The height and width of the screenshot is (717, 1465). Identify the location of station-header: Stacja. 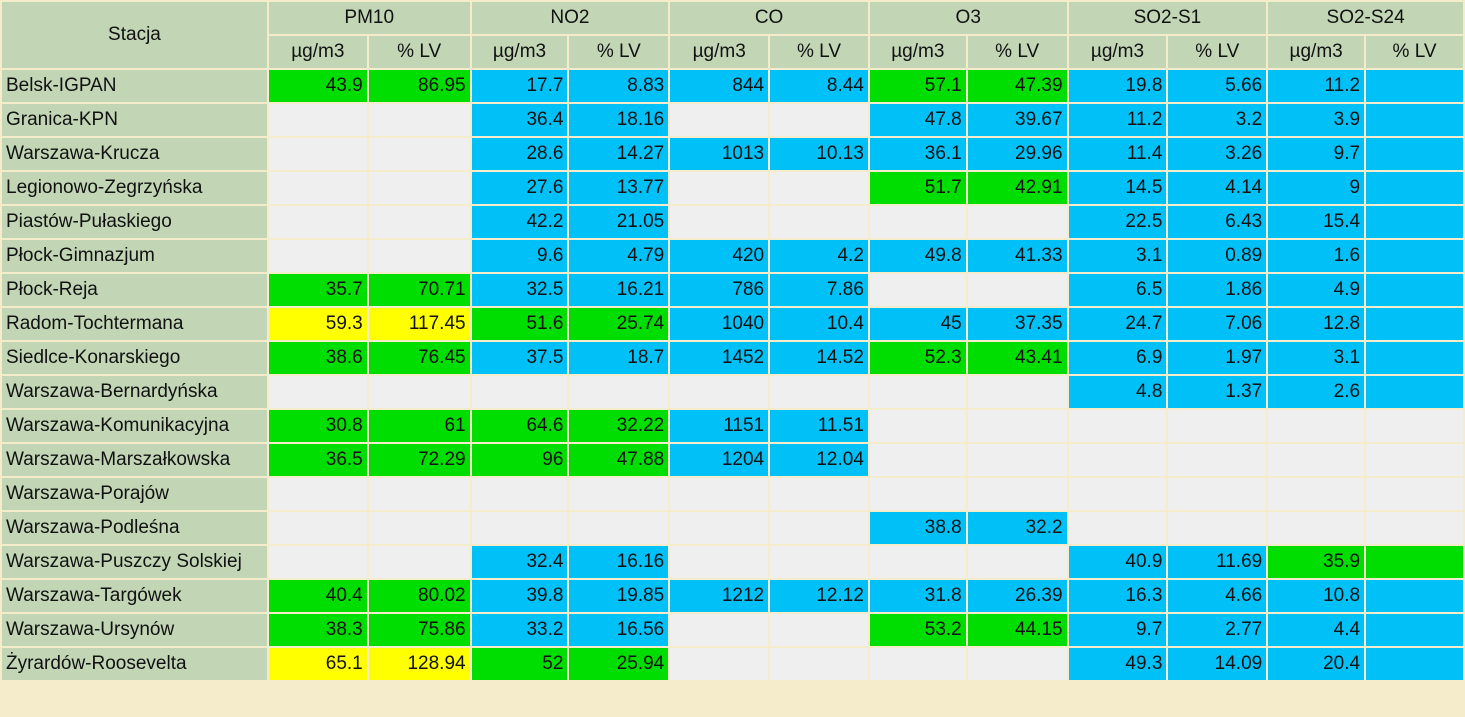
(134, 35).